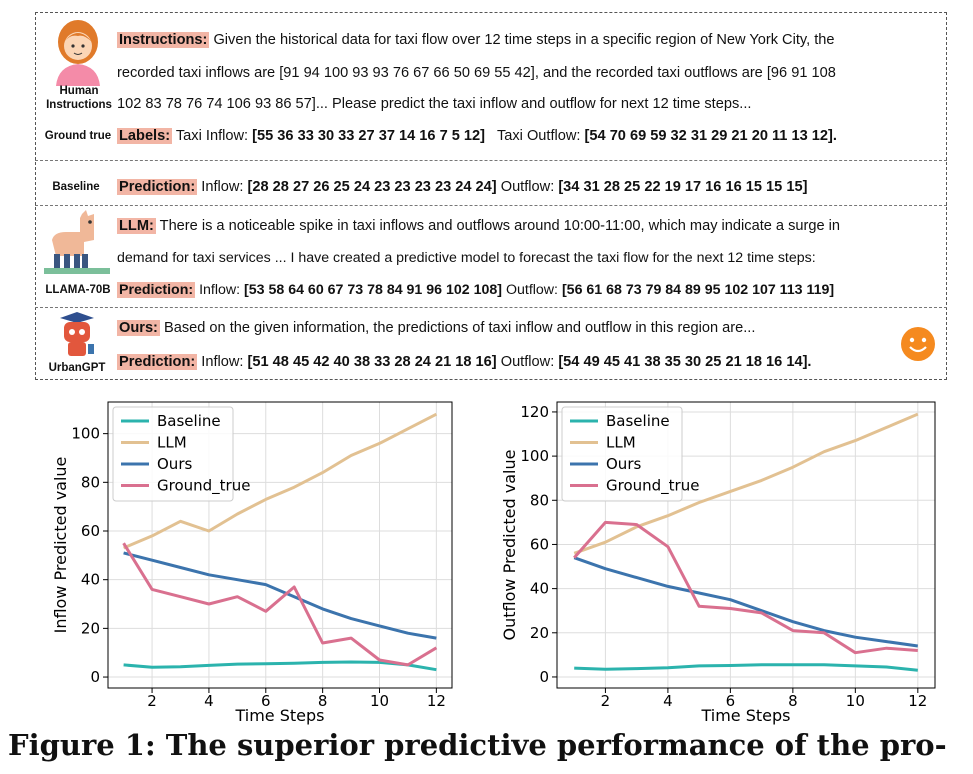 The height and width of the screenshot is (774, 973). What do you see at coordinates (372, 187) in the screenshot?
I see `values-text: [28 28 27 26 25 24 23 23 23 23 24 24]` at bounding box center [372, 187].